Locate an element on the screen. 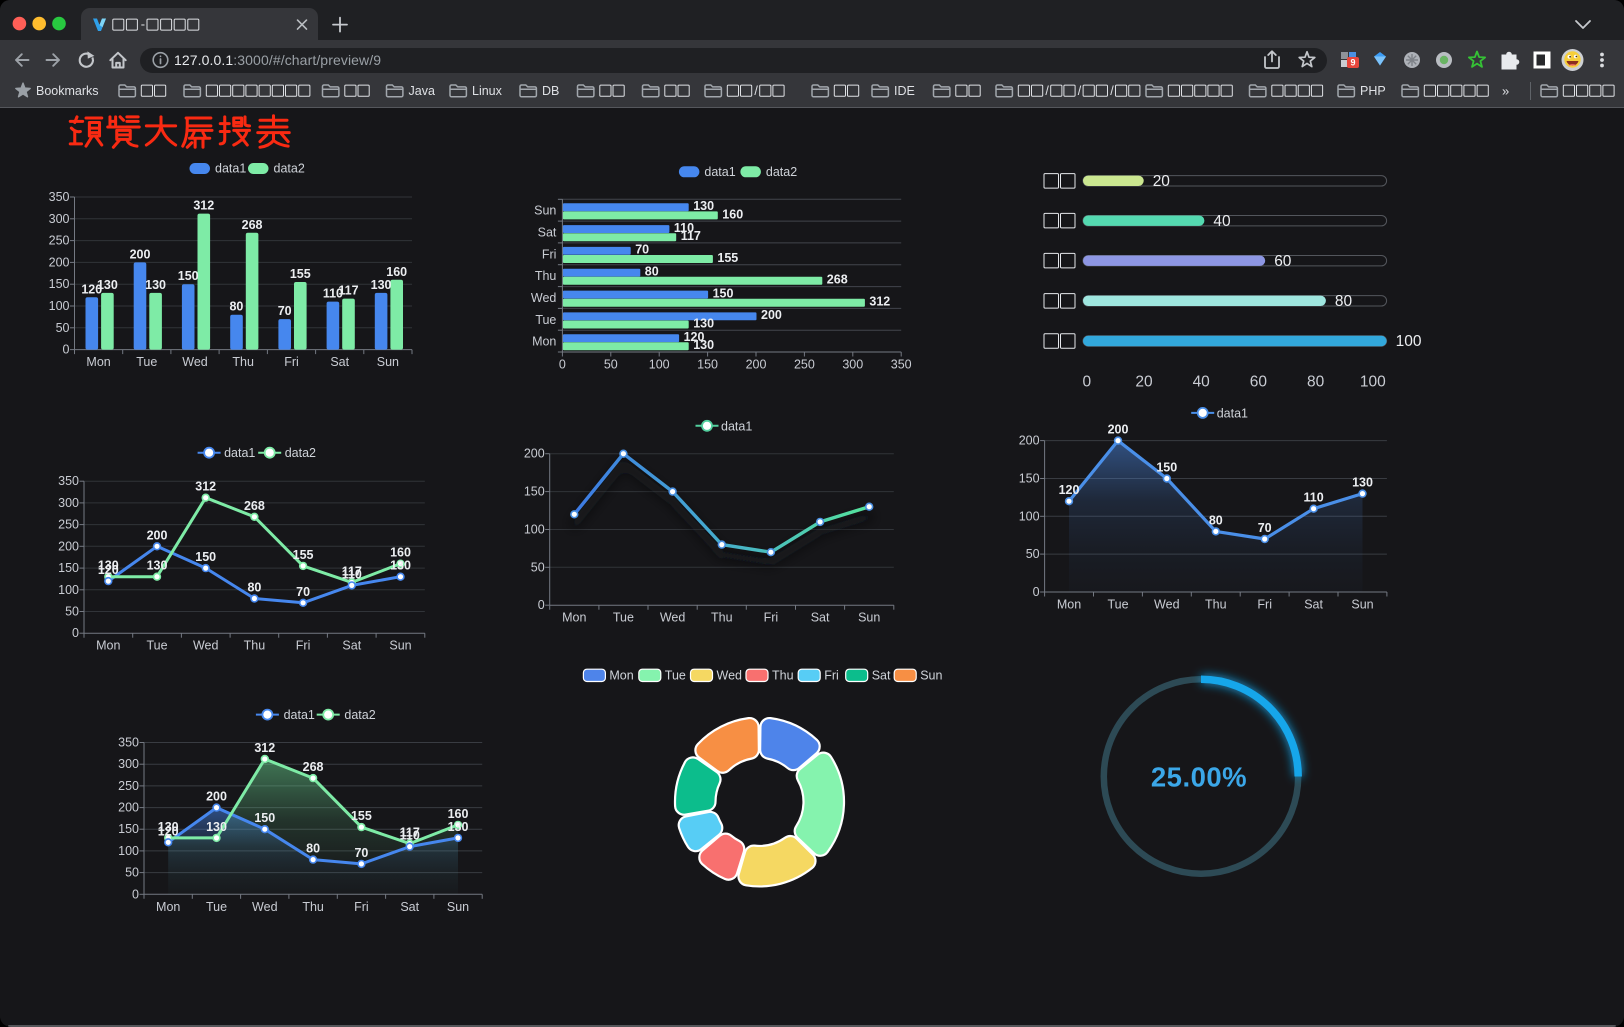 This screenshot has width=1624, height=1027. svg-text: 100 is located at coordinates (1409, 341).